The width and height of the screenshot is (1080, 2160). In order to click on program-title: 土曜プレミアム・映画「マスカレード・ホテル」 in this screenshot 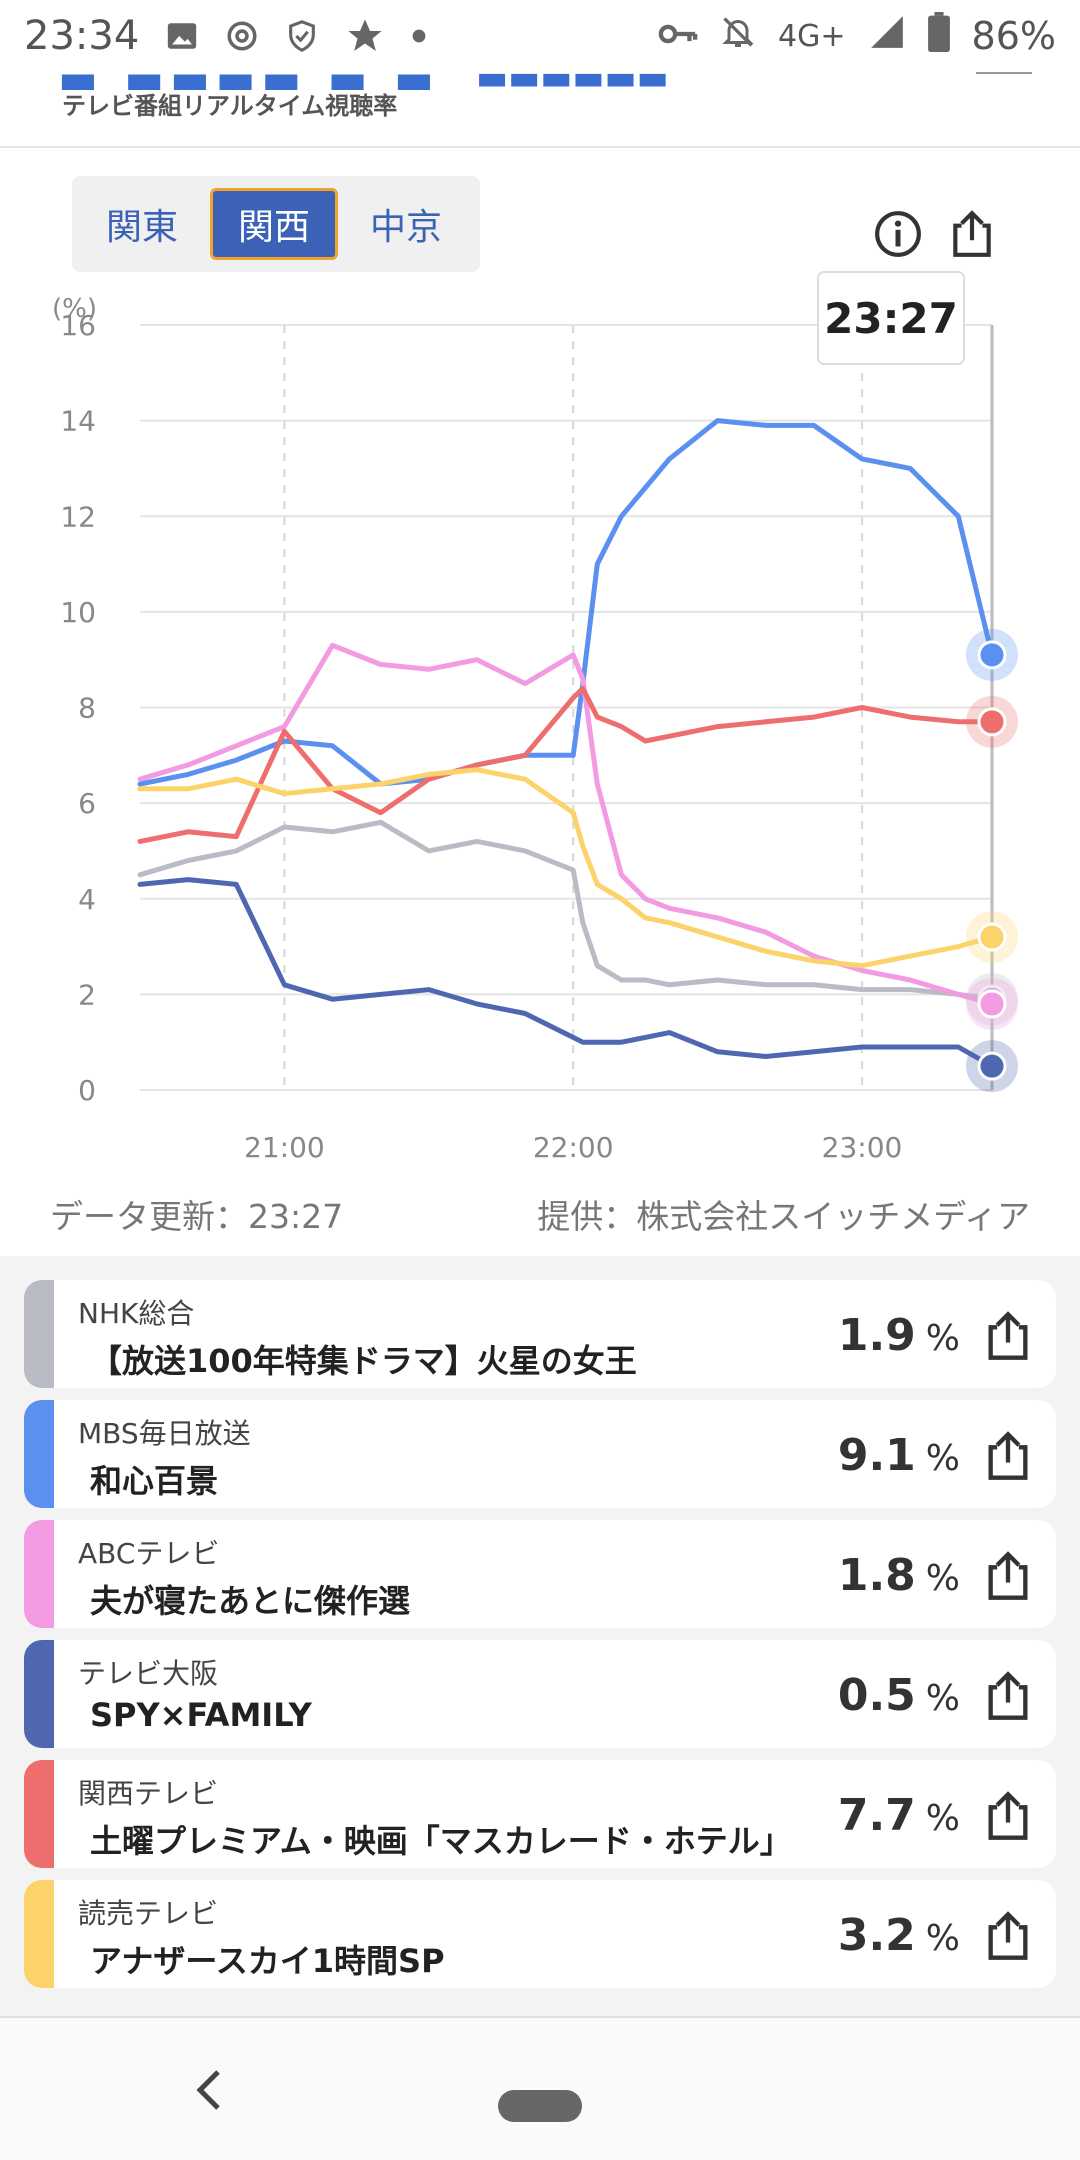, I will do `click(441, 1841)`.